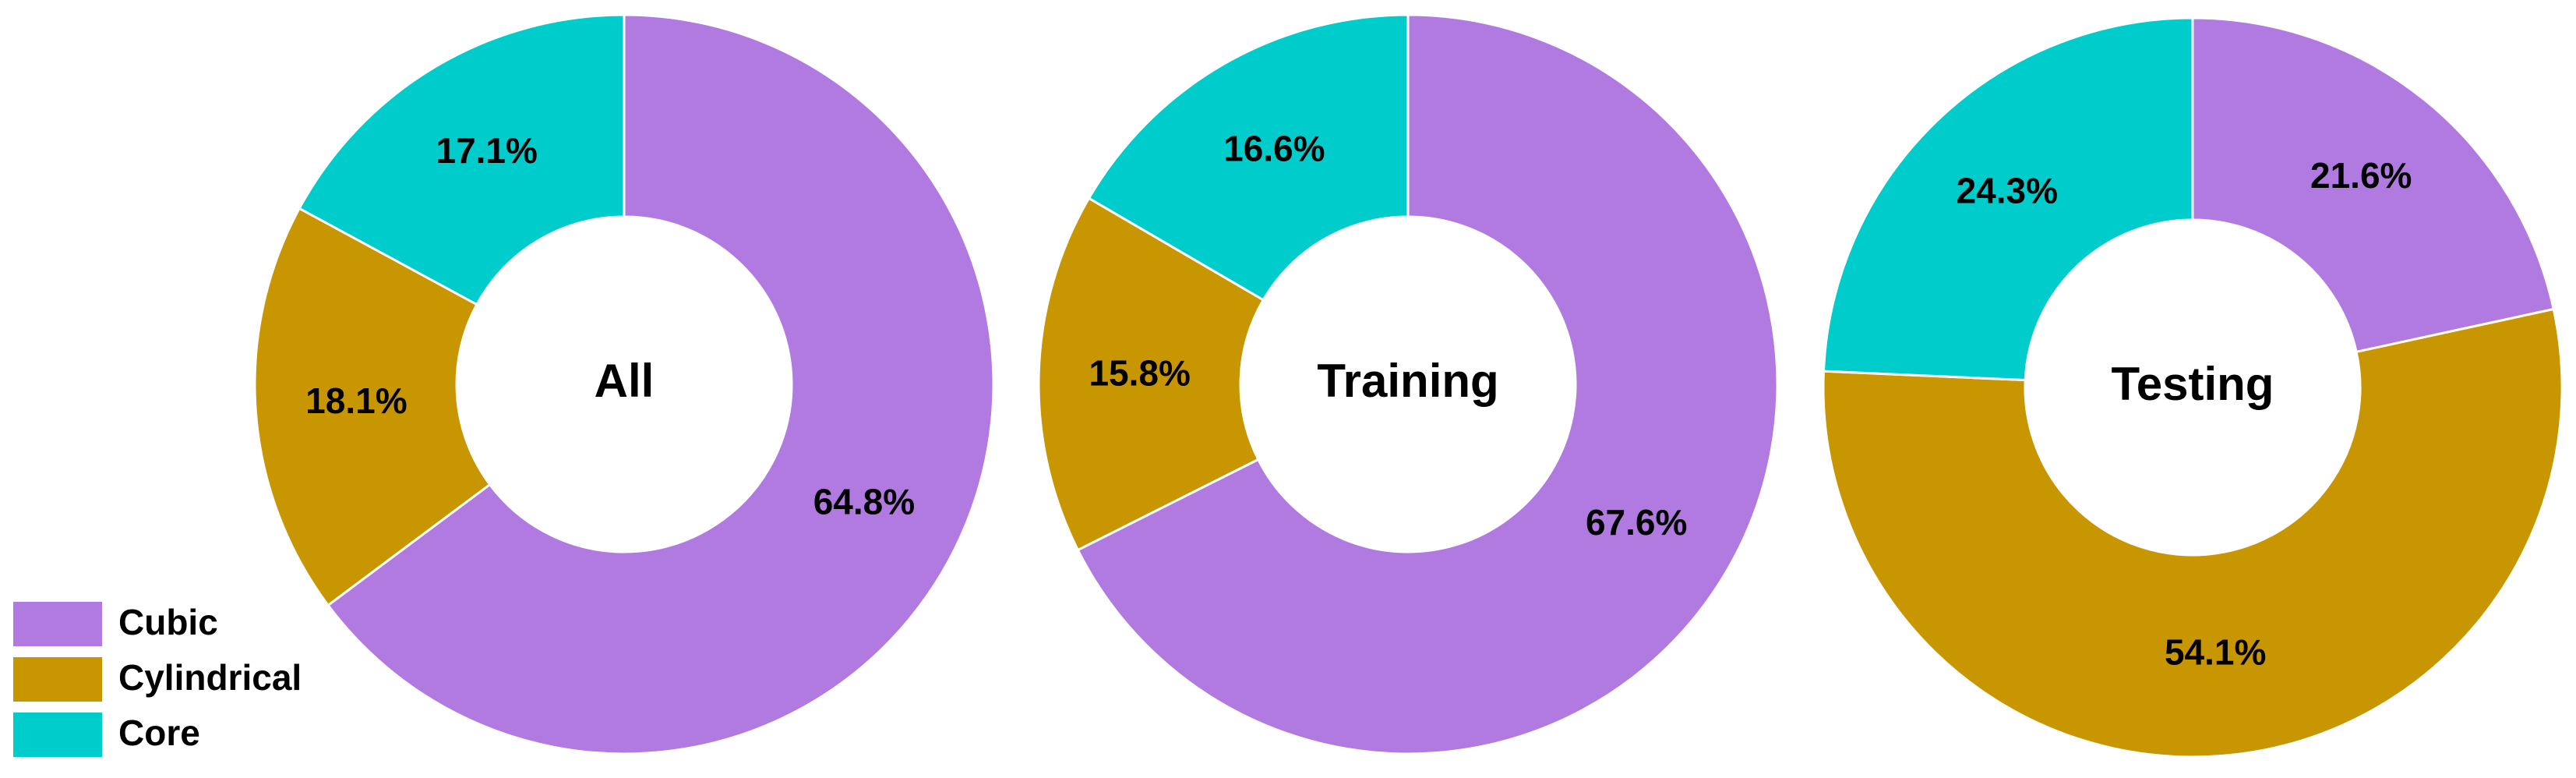  What do you see at coordinates (1274, 148) in the screenshot?
I see `data-label: 16.6%` at bounding box center [1274, 148].